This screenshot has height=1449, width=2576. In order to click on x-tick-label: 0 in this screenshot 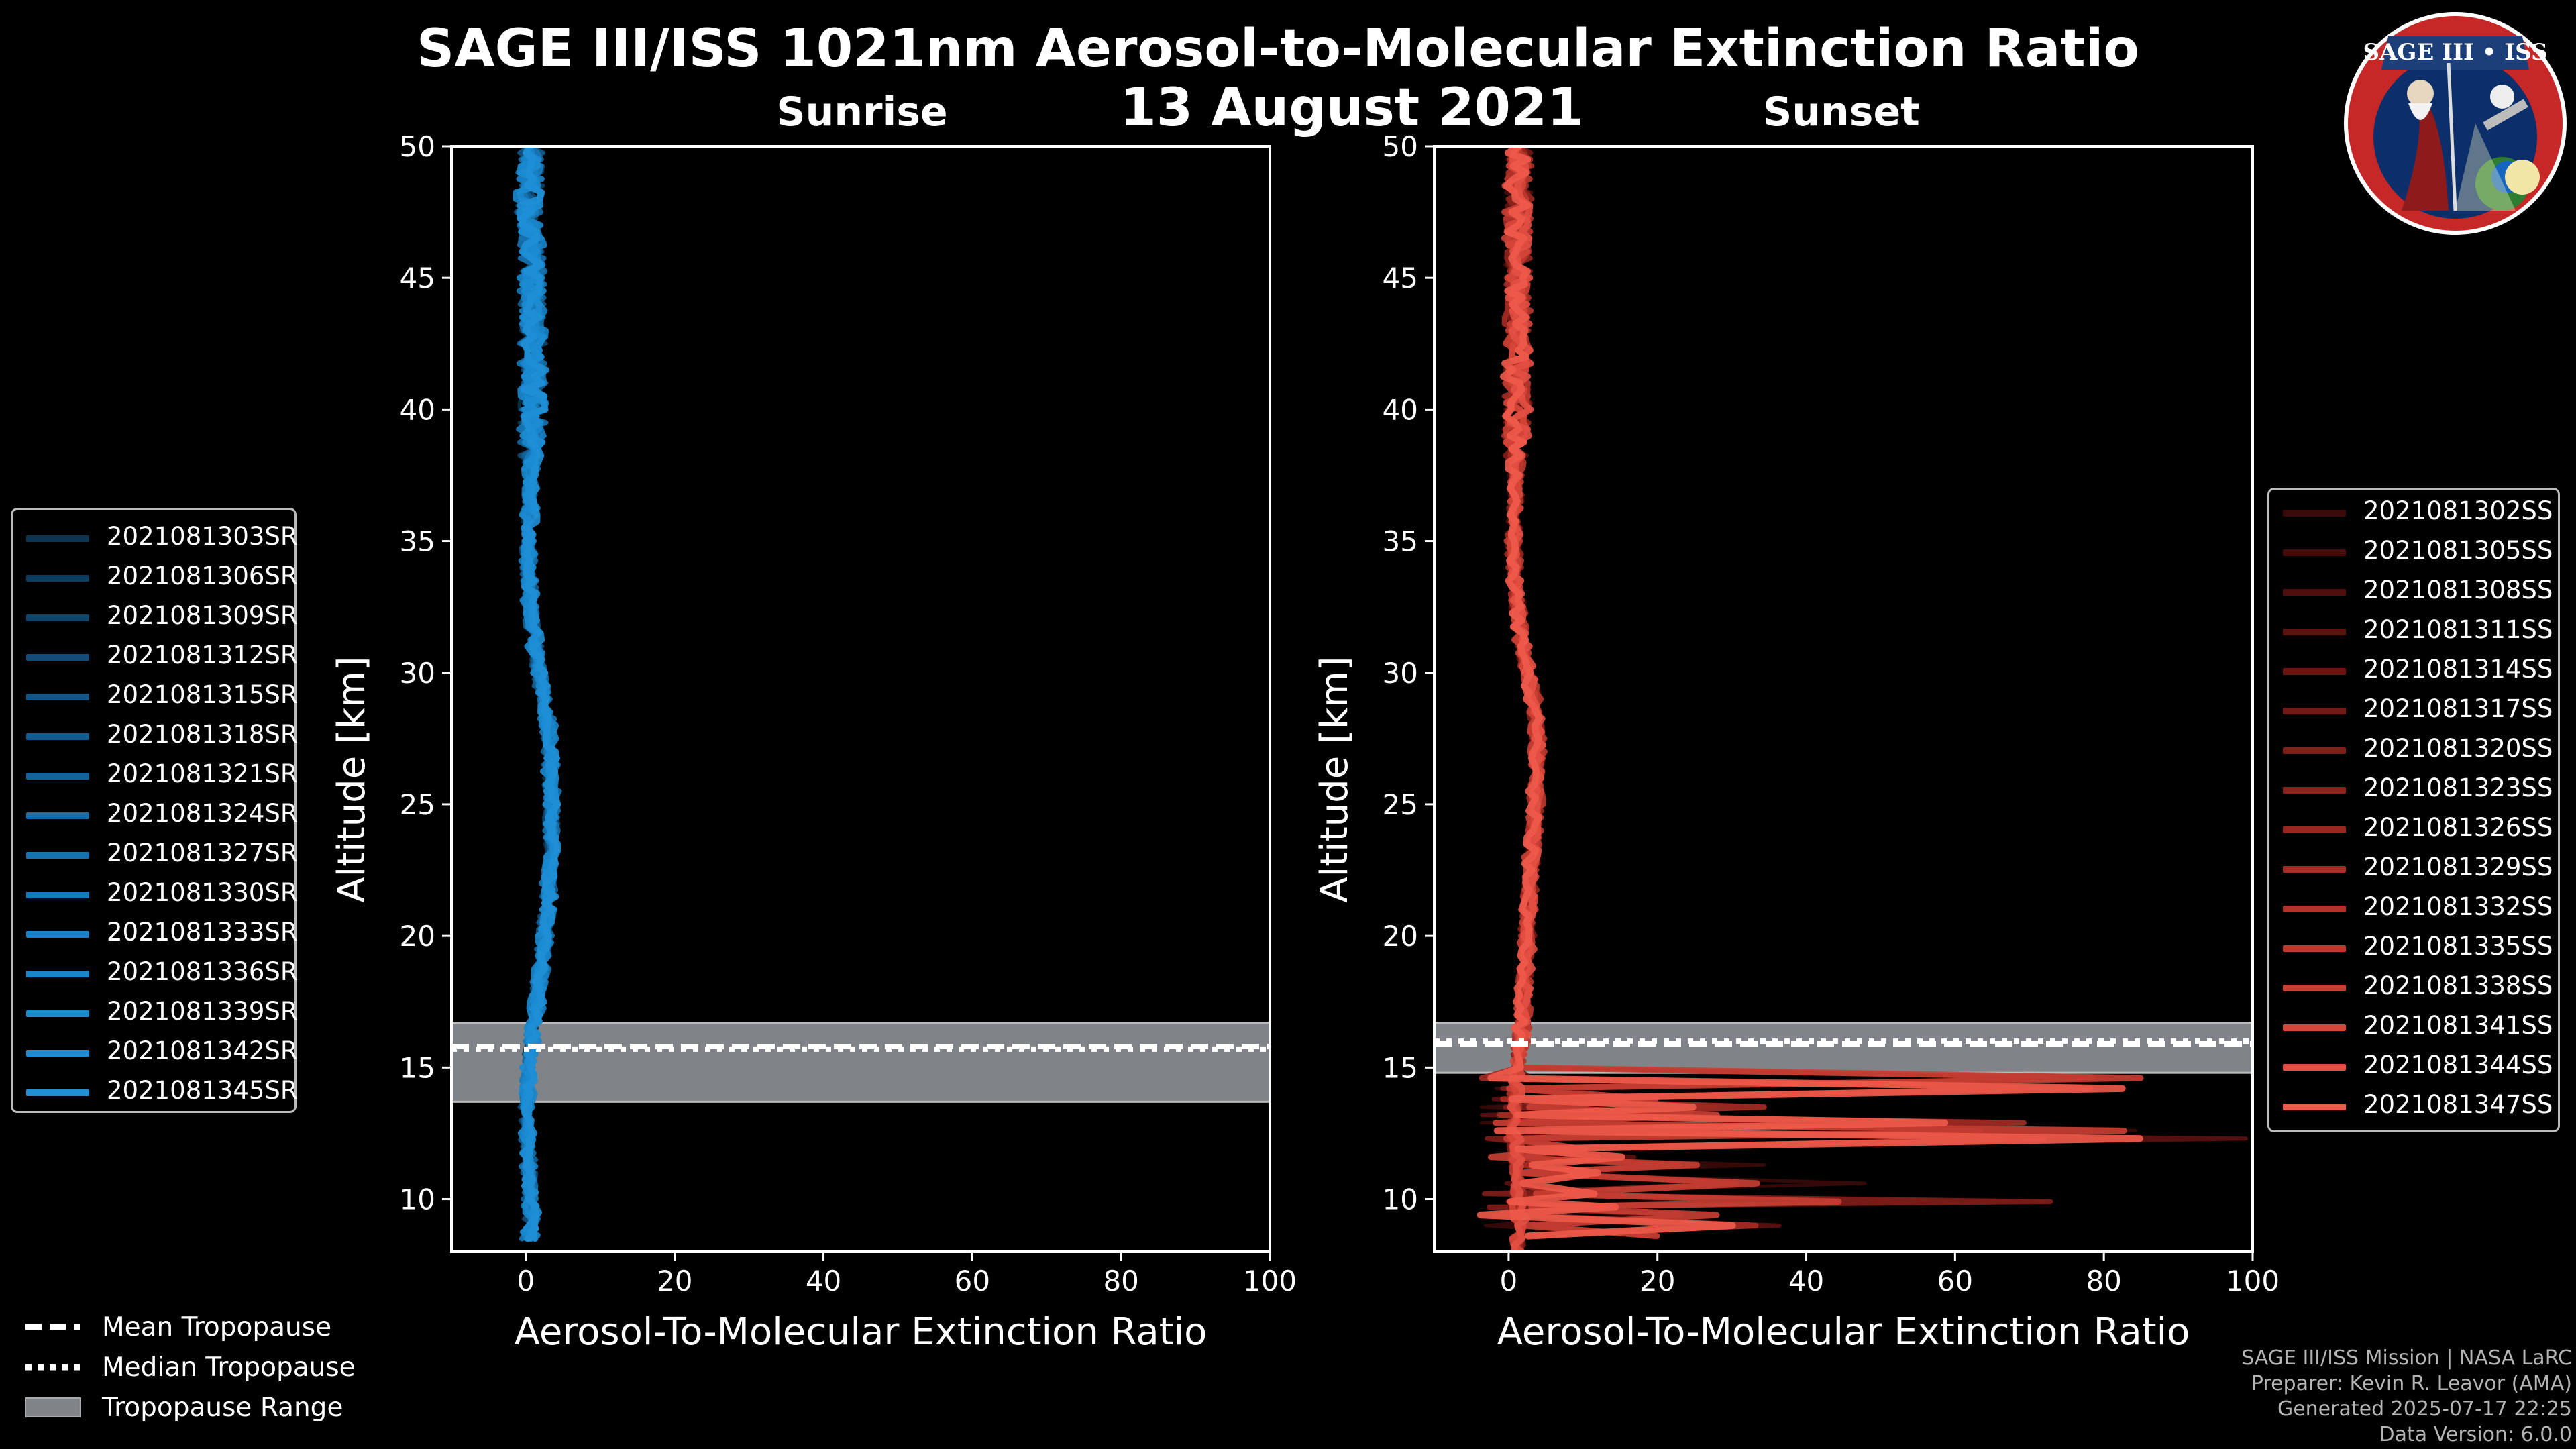, I will do `click(526, 1281)`.